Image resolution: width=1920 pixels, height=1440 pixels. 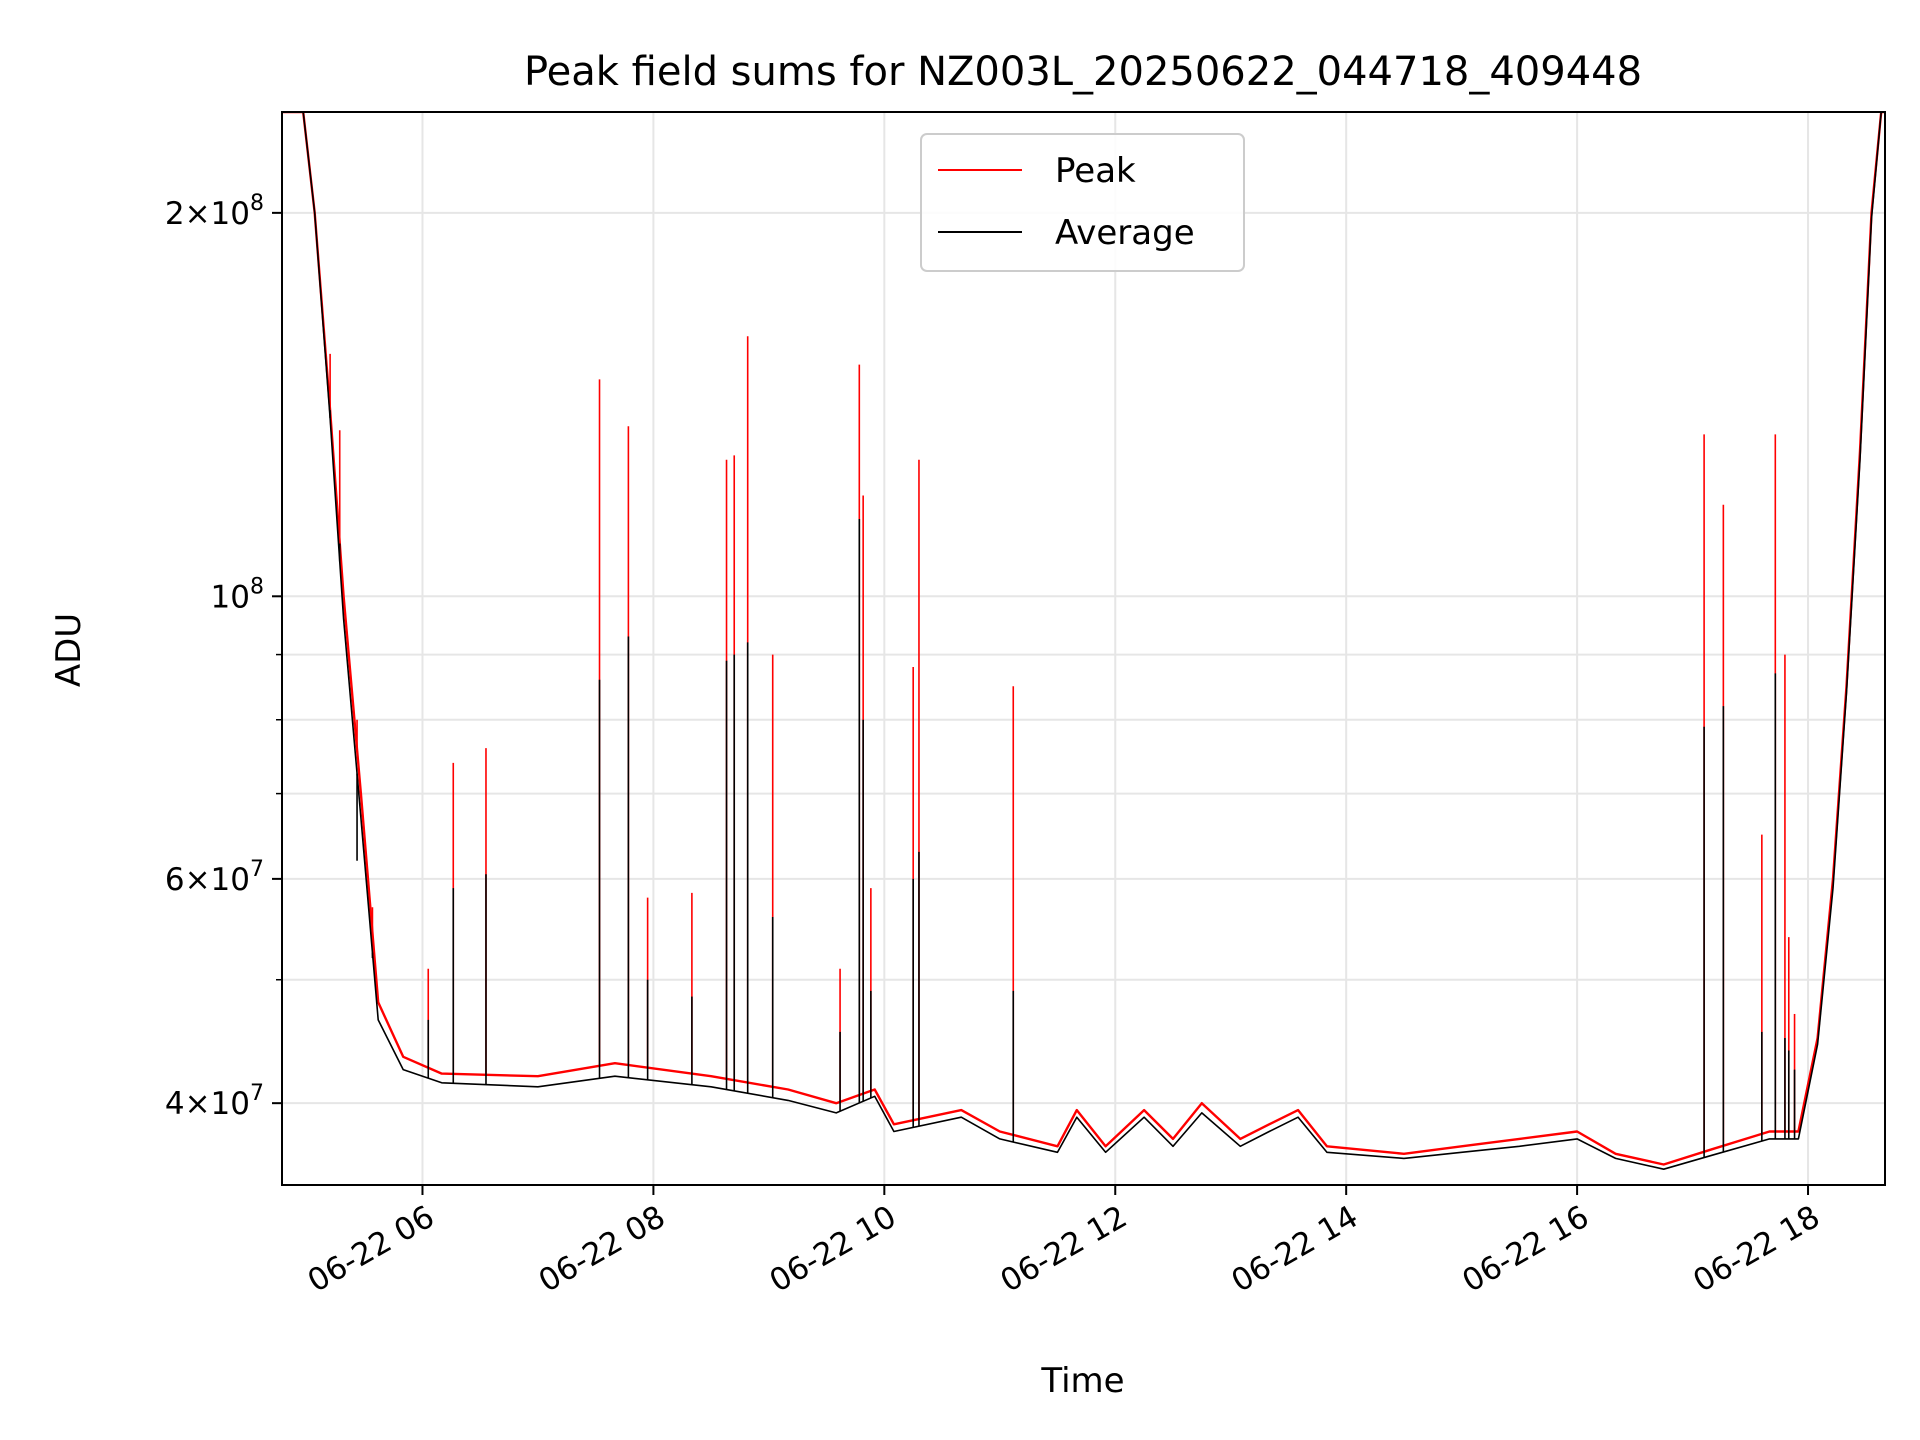 I want to click on y-axis-label: ADU, so click(x=69, y=650).